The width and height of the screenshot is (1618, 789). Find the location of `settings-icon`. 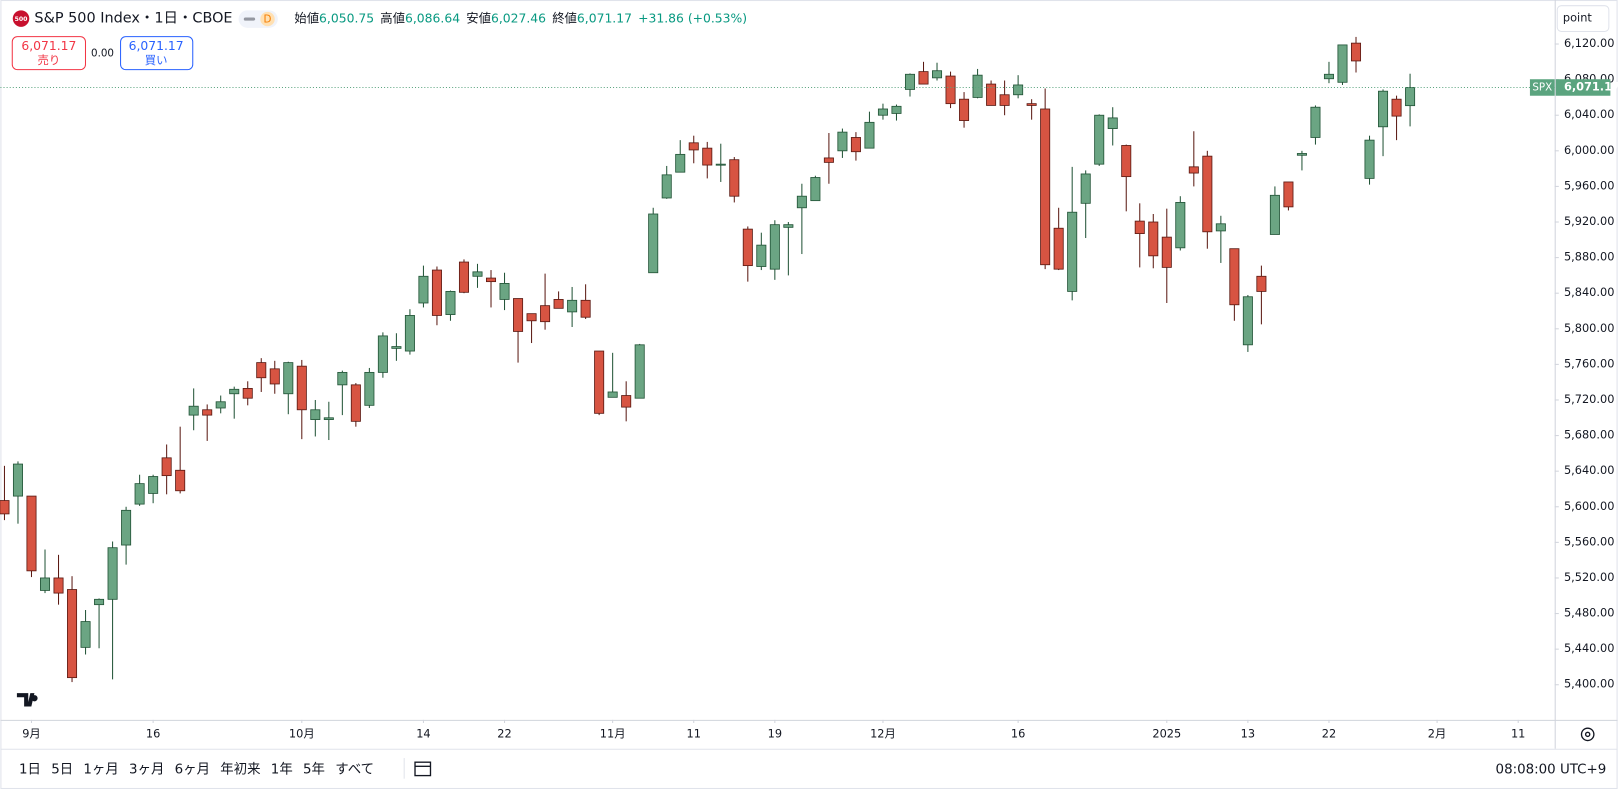

settings-icon is located at coordinates (1587, 734).